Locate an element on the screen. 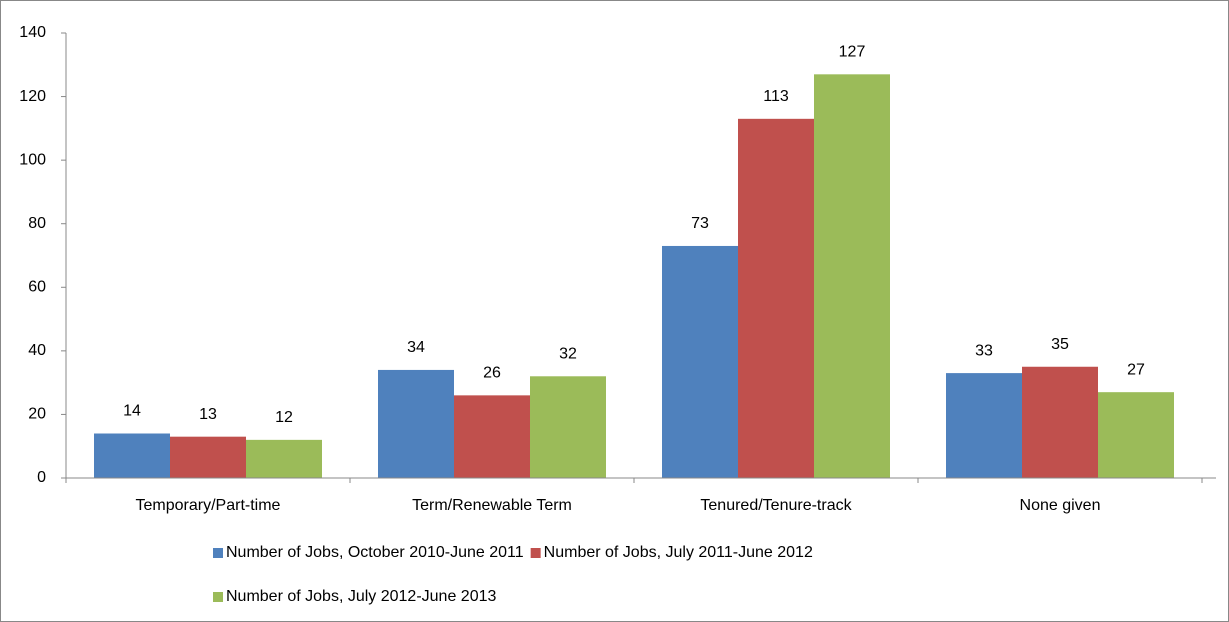 The image size is (1229, 622). data-label: 33 is located at coordinates (984, 350).